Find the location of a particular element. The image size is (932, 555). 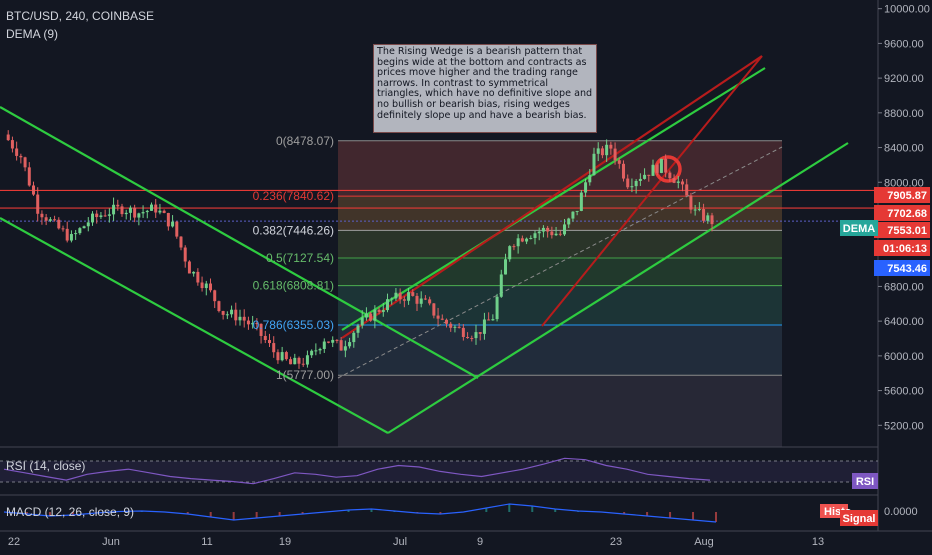

macd-label: MACD (12, 26, close, 9) is located at coordinates (70, 512).